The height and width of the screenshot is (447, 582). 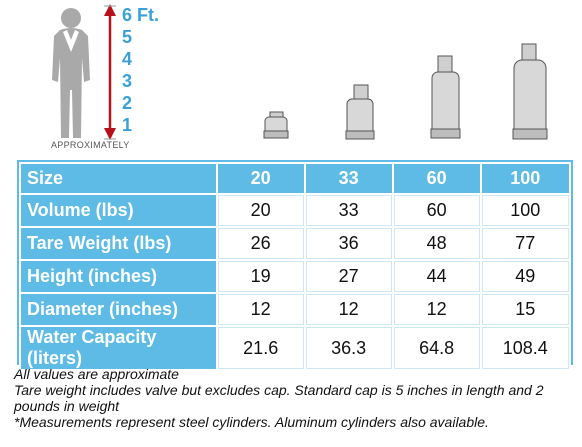 I want to click on row-label: Volume (lbs), so click(x=118, y=210).